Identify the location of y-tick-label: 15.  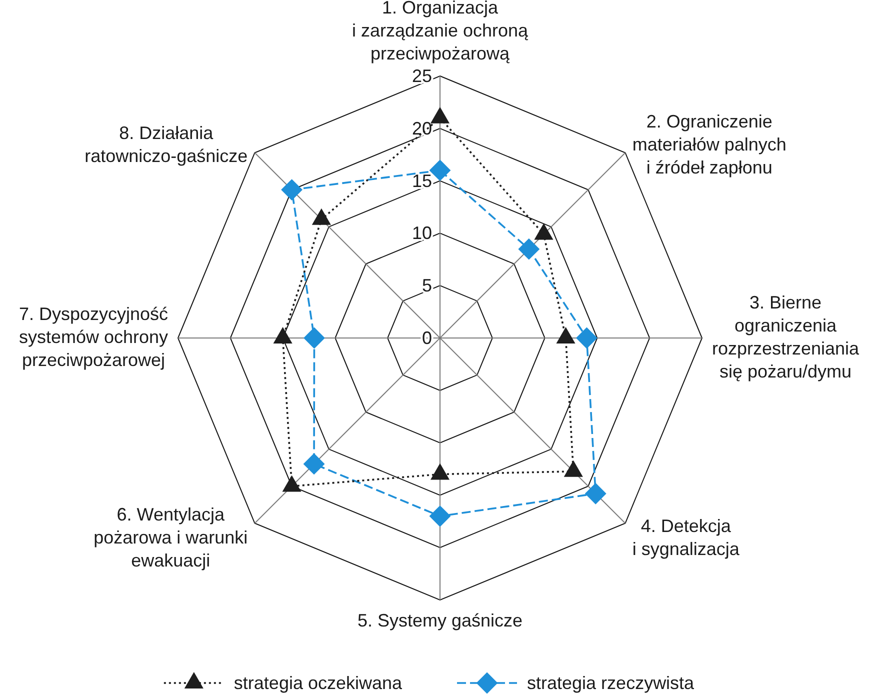
(422, 180).